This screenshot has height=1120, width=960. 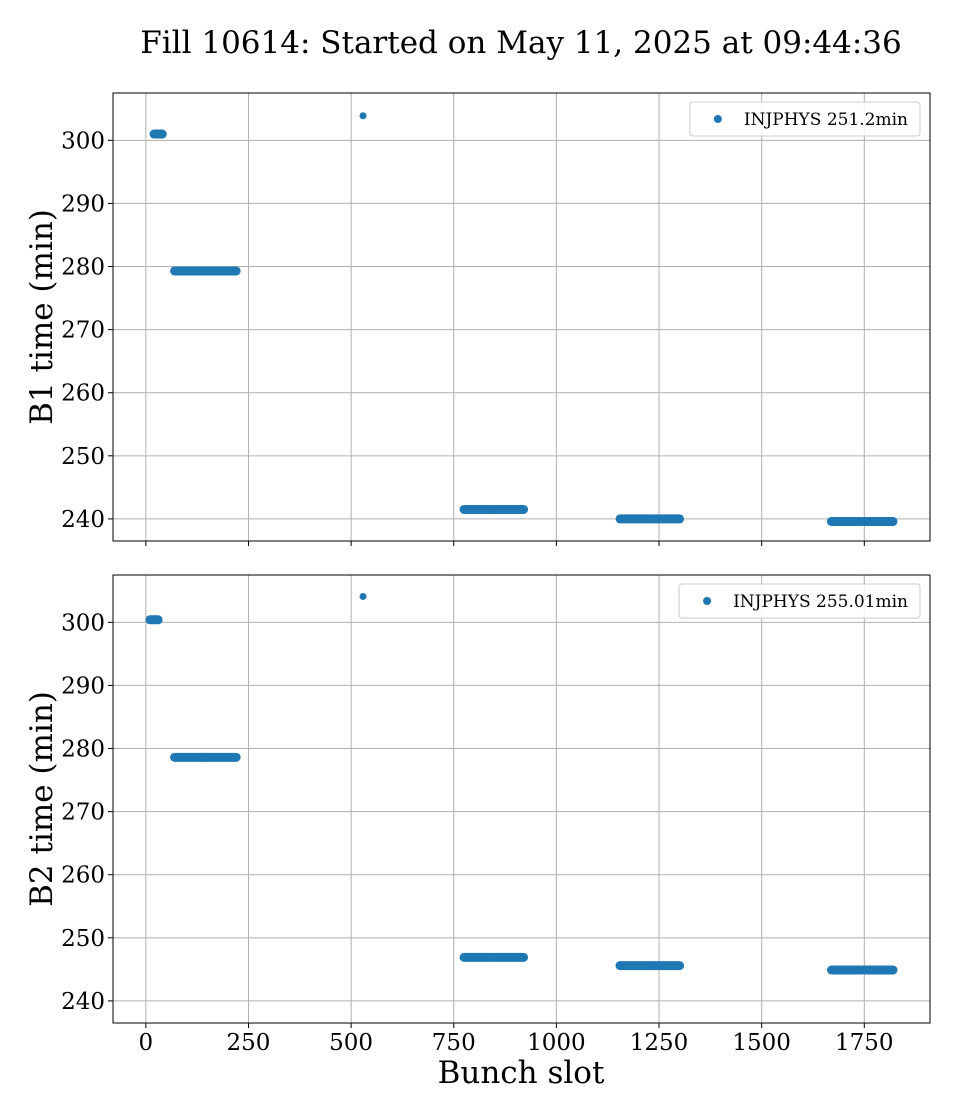 What do you see at coordinates (454, 1043) in the screenshot?
I see `x-tick-label: 750` at bounding box center [454, 1043].